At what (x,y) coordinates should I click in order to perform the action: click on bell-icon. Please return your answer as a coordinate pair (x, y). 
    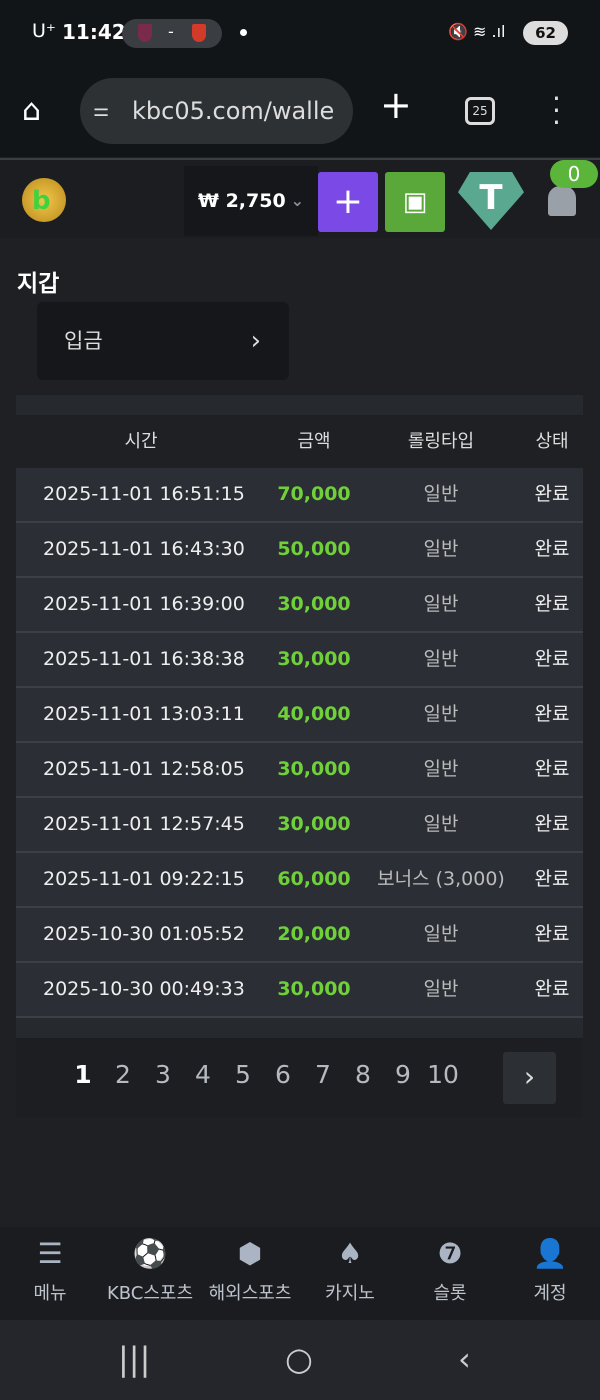
    Looking at the image, I should click on (562, 201).